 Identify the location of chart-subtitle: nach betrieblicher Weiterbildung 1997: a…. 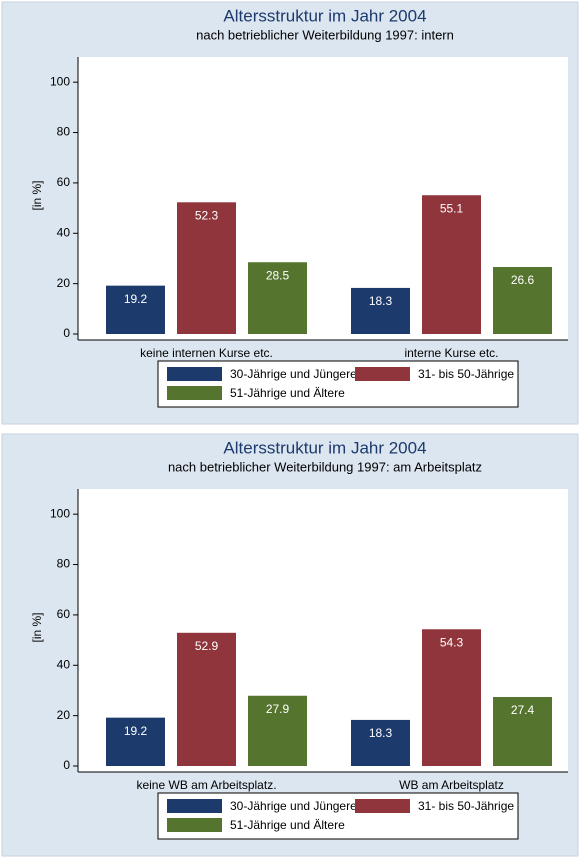
(325, 466).